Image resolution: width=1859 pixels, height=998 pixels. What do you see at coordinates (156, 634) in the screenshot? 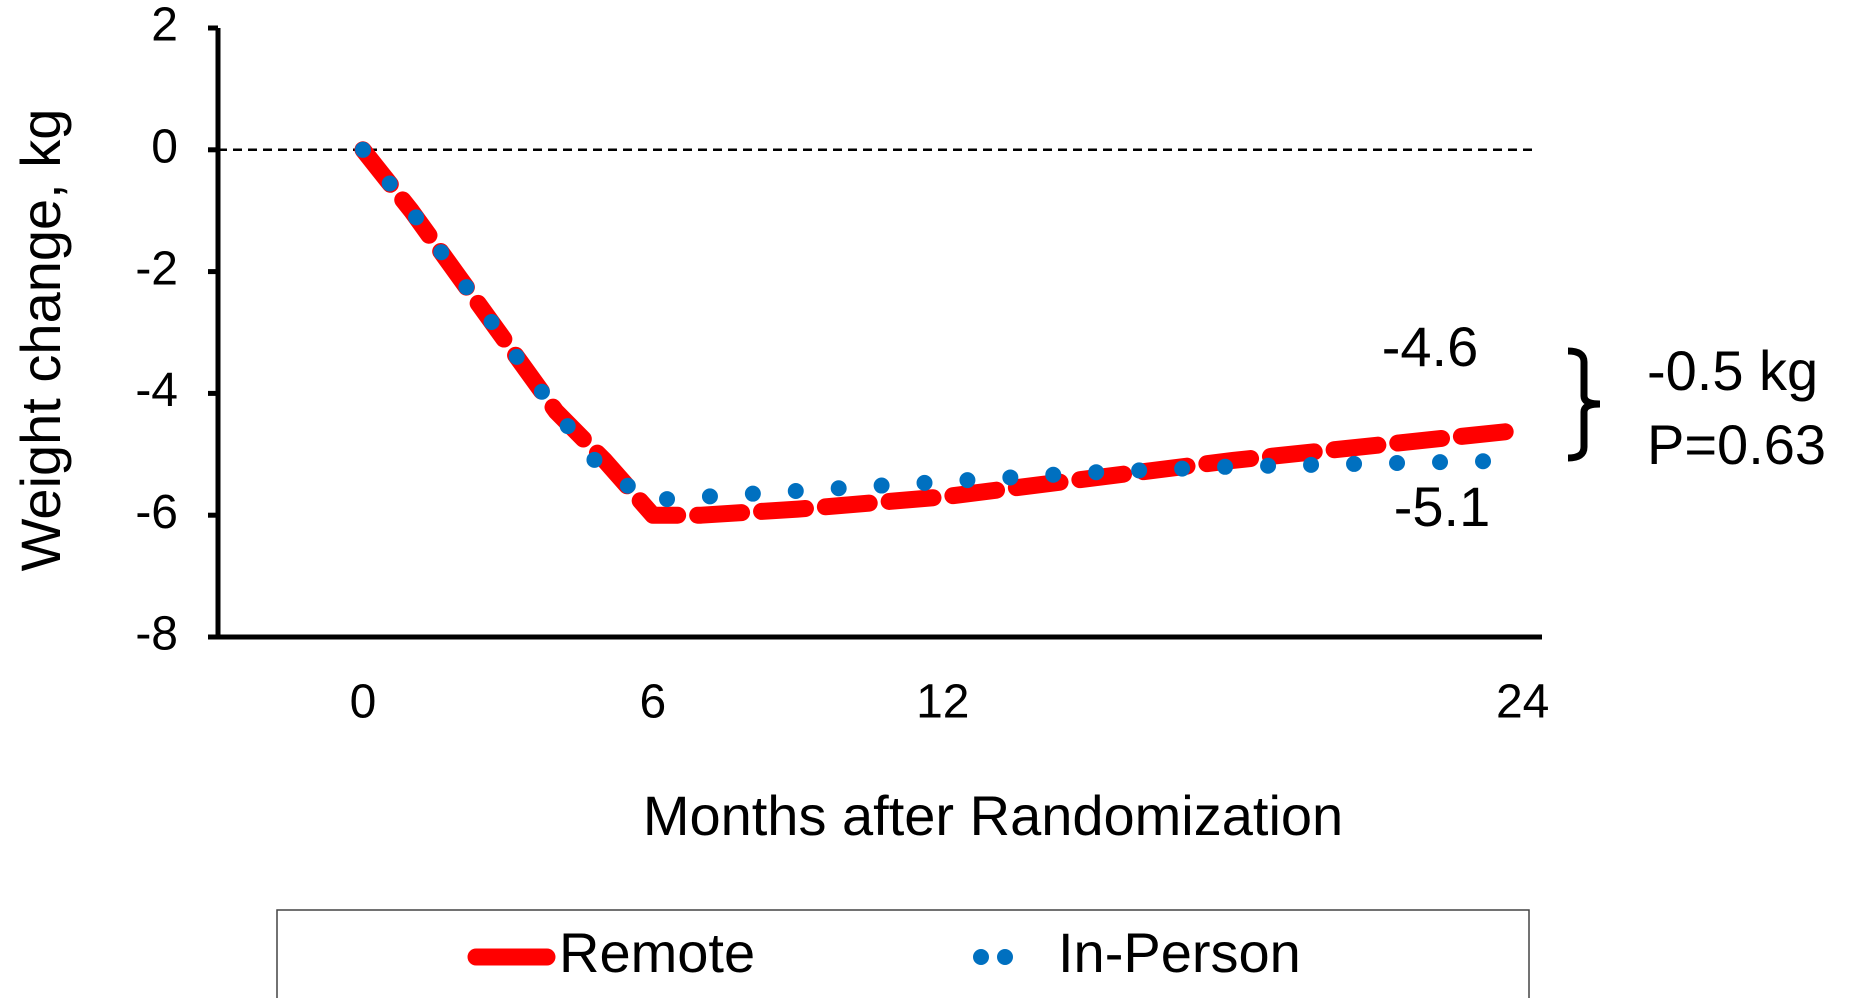
I see `y-tick-label: -8` at bounding box center [156, 634].